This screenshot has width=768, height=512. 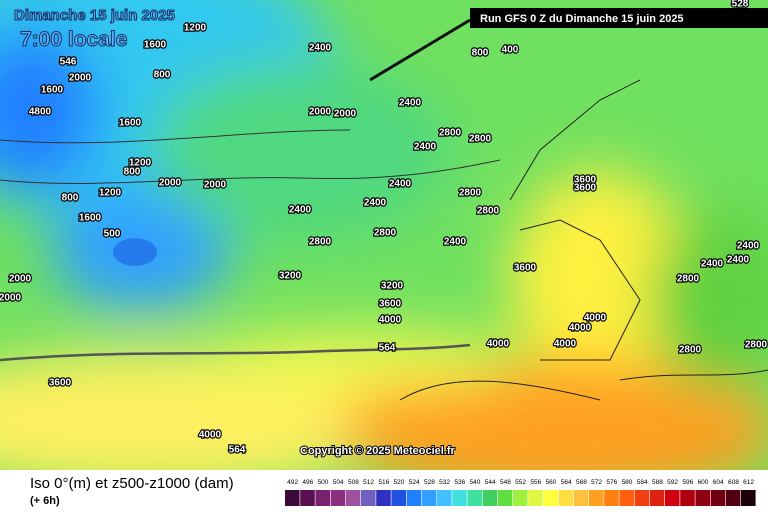 I want to click on run-box, so click(x=619, y=18).